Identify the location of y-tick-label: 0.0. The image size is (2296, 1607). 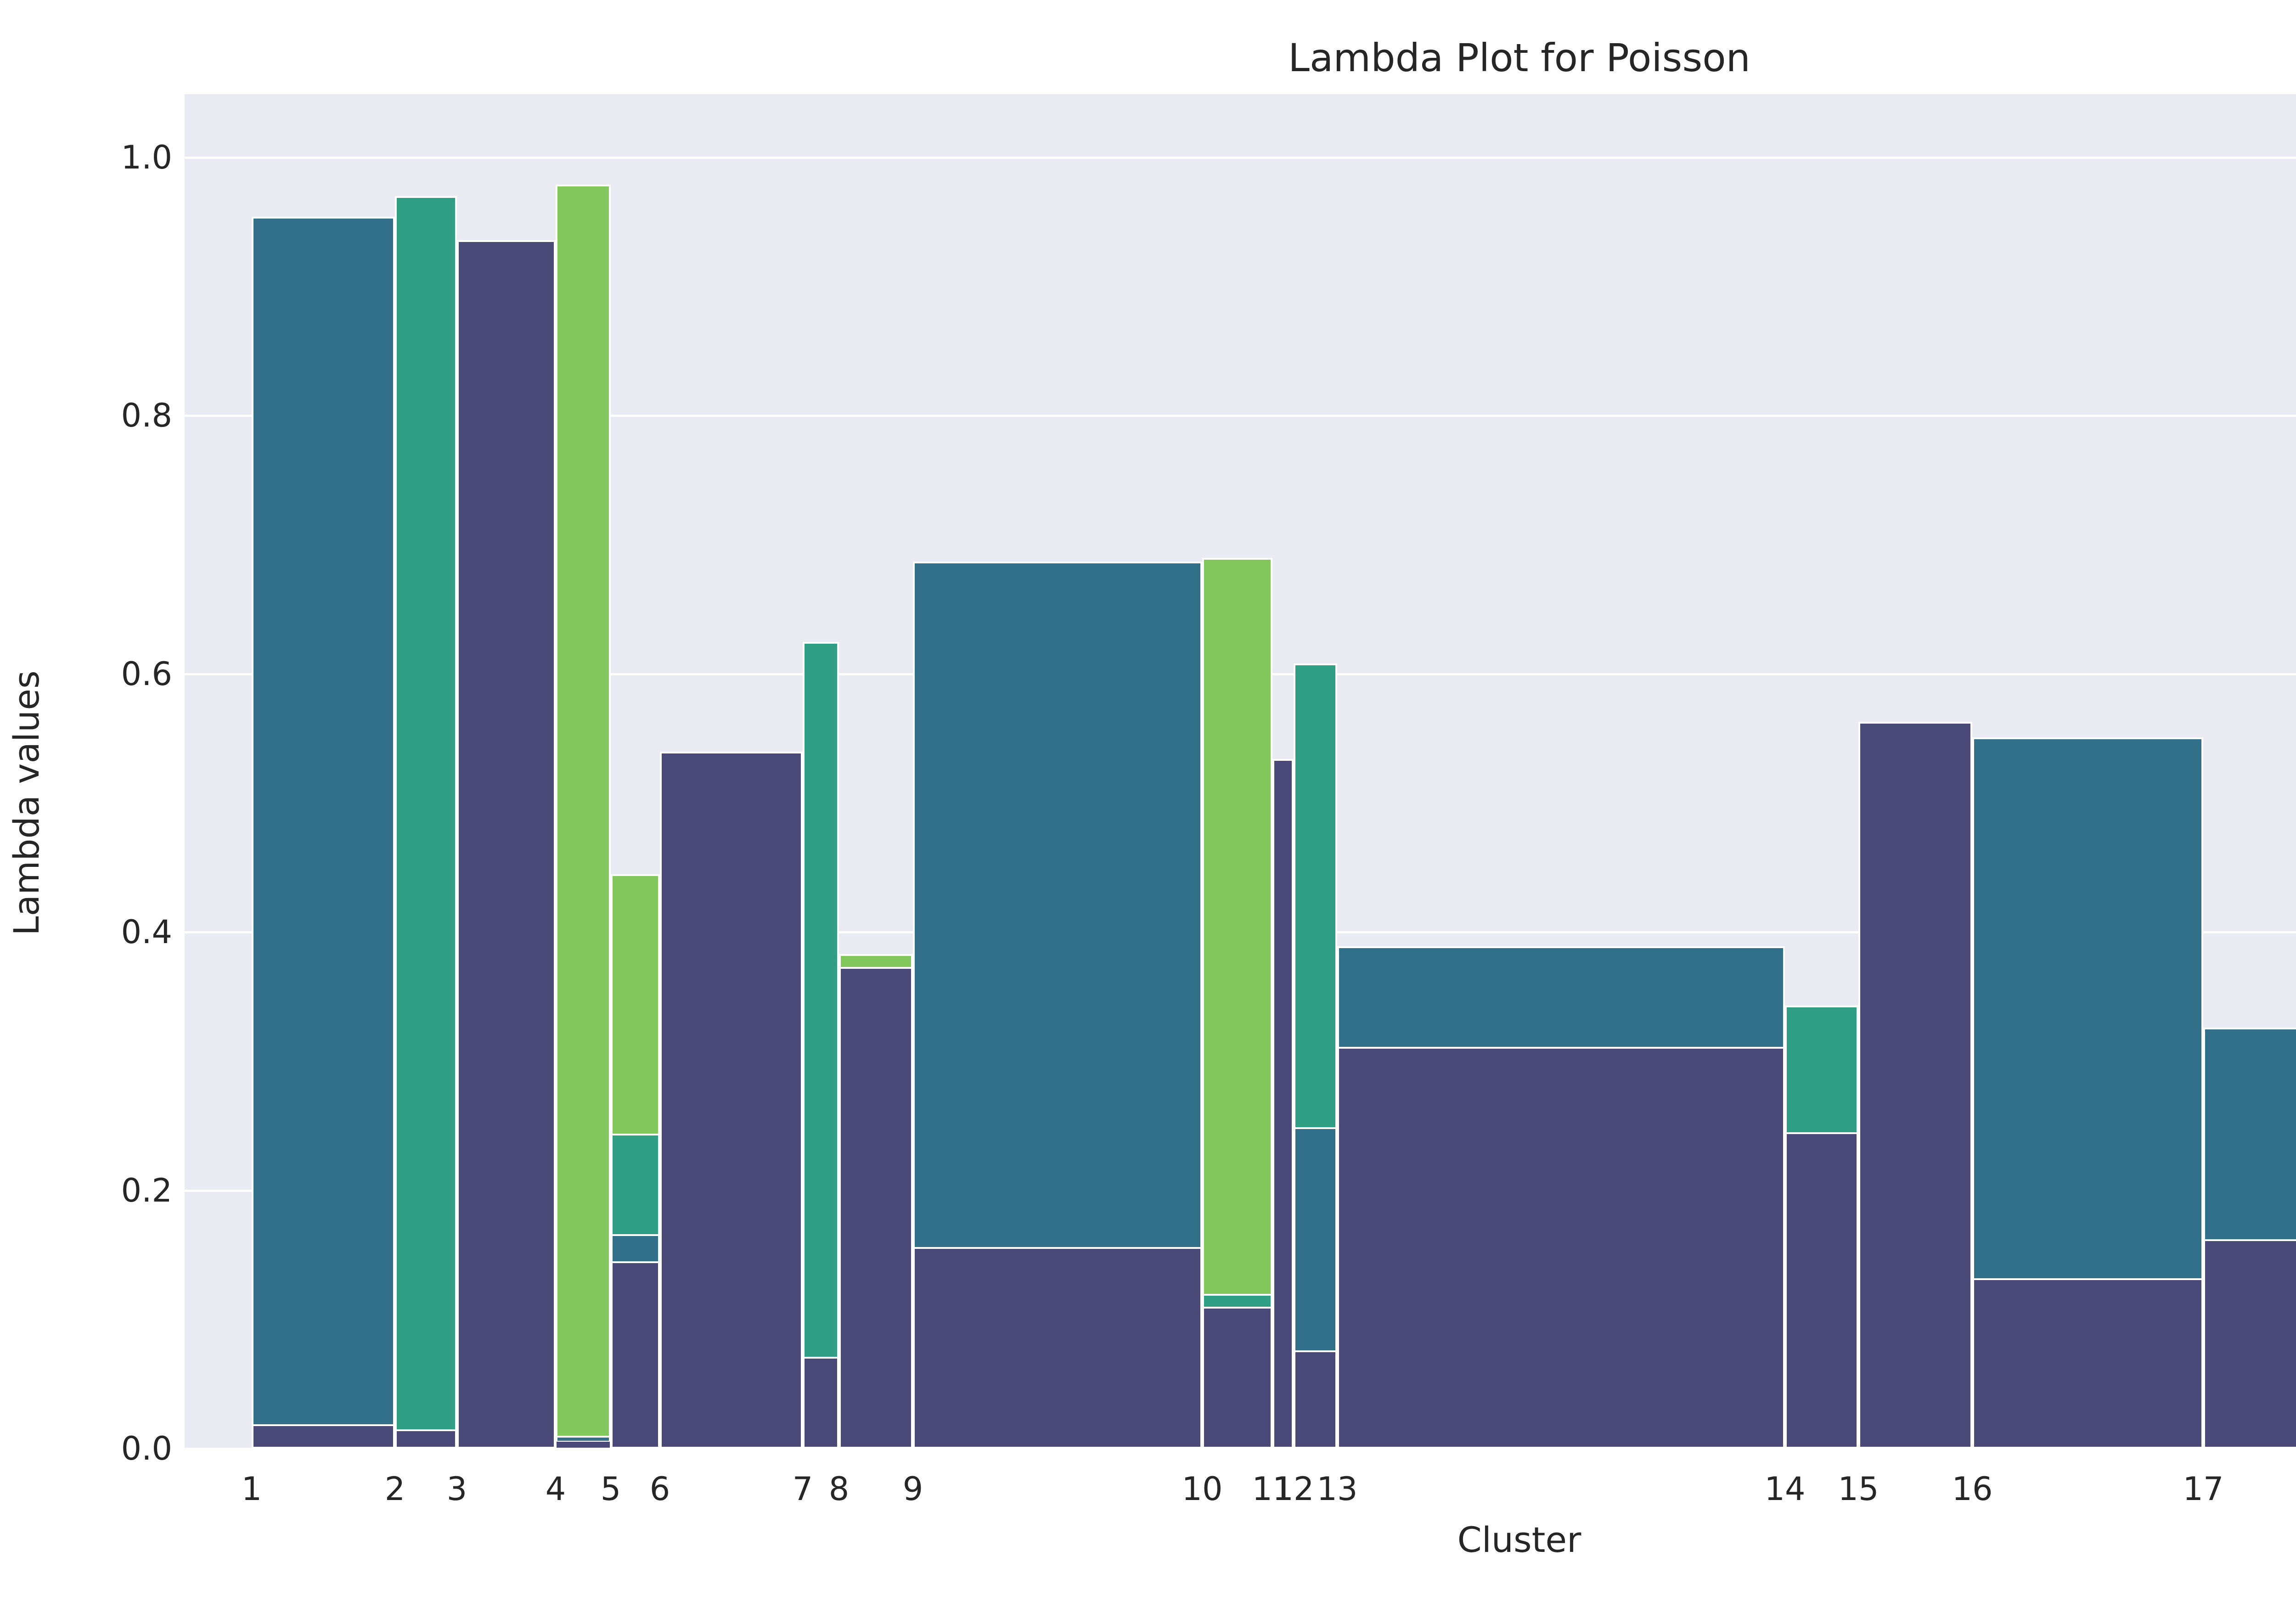
(146, 1448).